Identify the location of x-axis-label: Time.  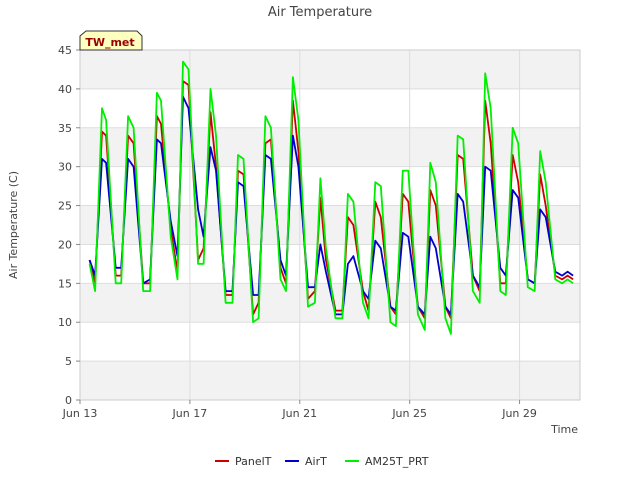
(564, 429).